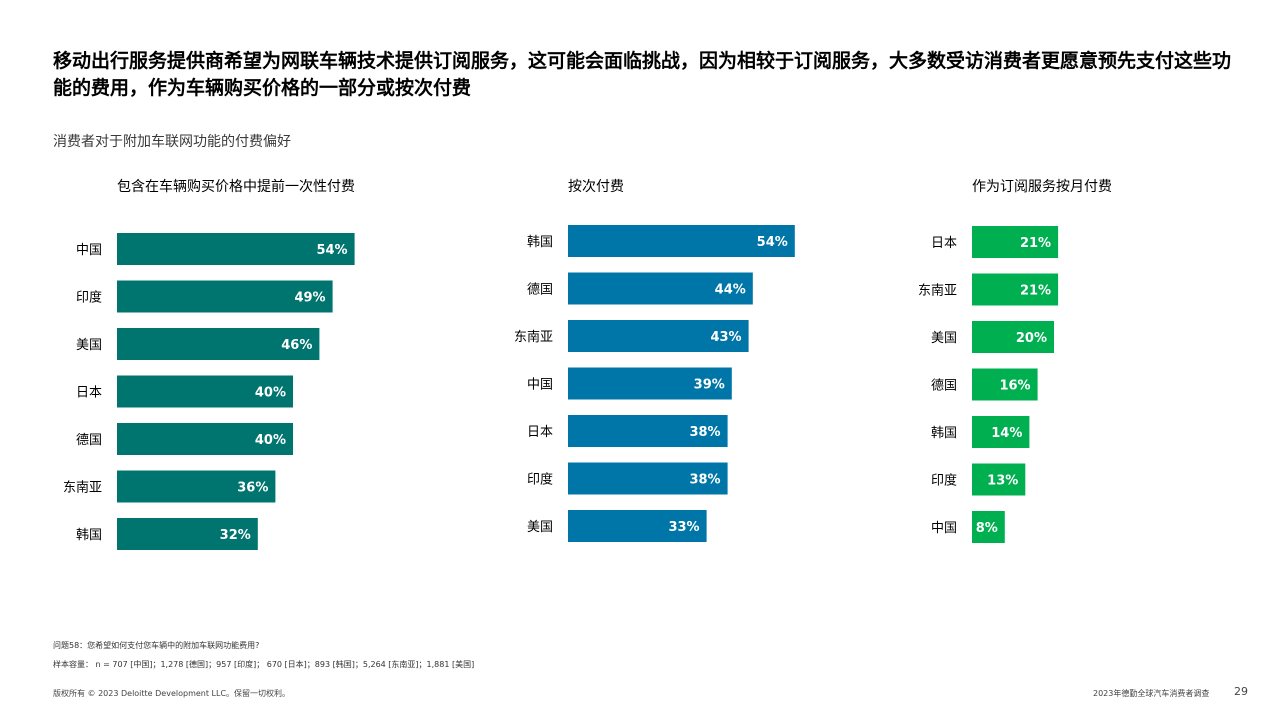 This screenshot has width=1280, height=720. Describe the element at coordinates (725, 337) in the screenshot. I see `value-label: 43%` at that location.